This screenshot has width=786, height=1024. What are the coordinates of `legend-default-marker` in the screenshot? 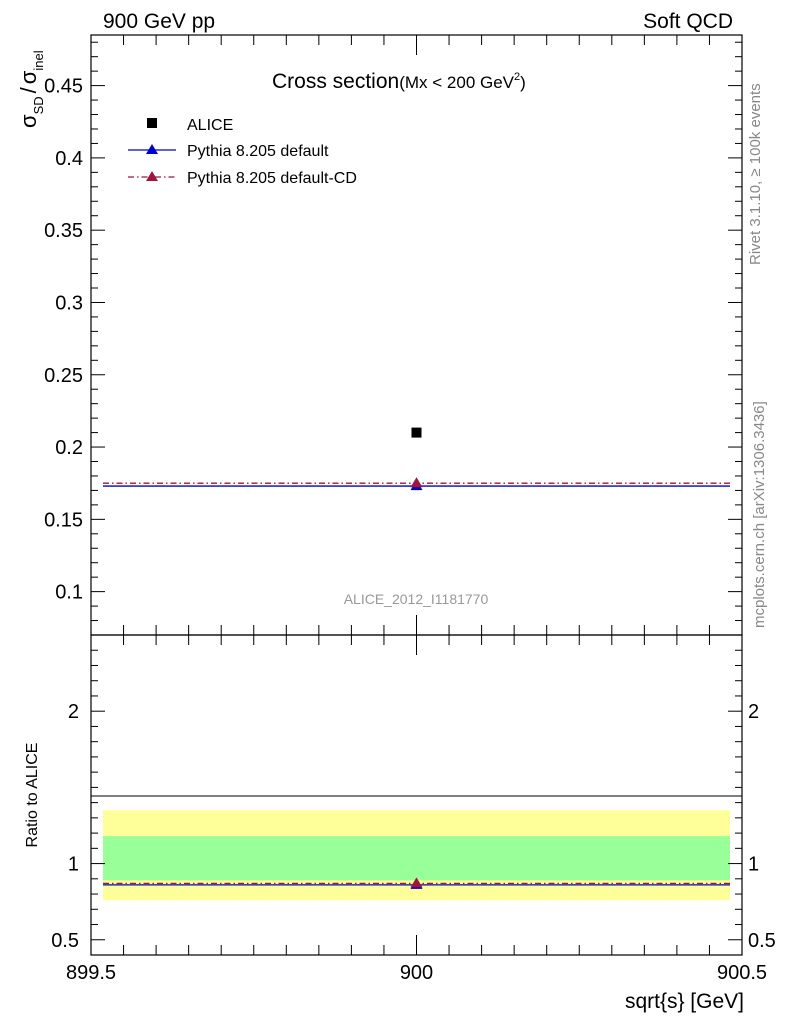 It's located at (152, 149).